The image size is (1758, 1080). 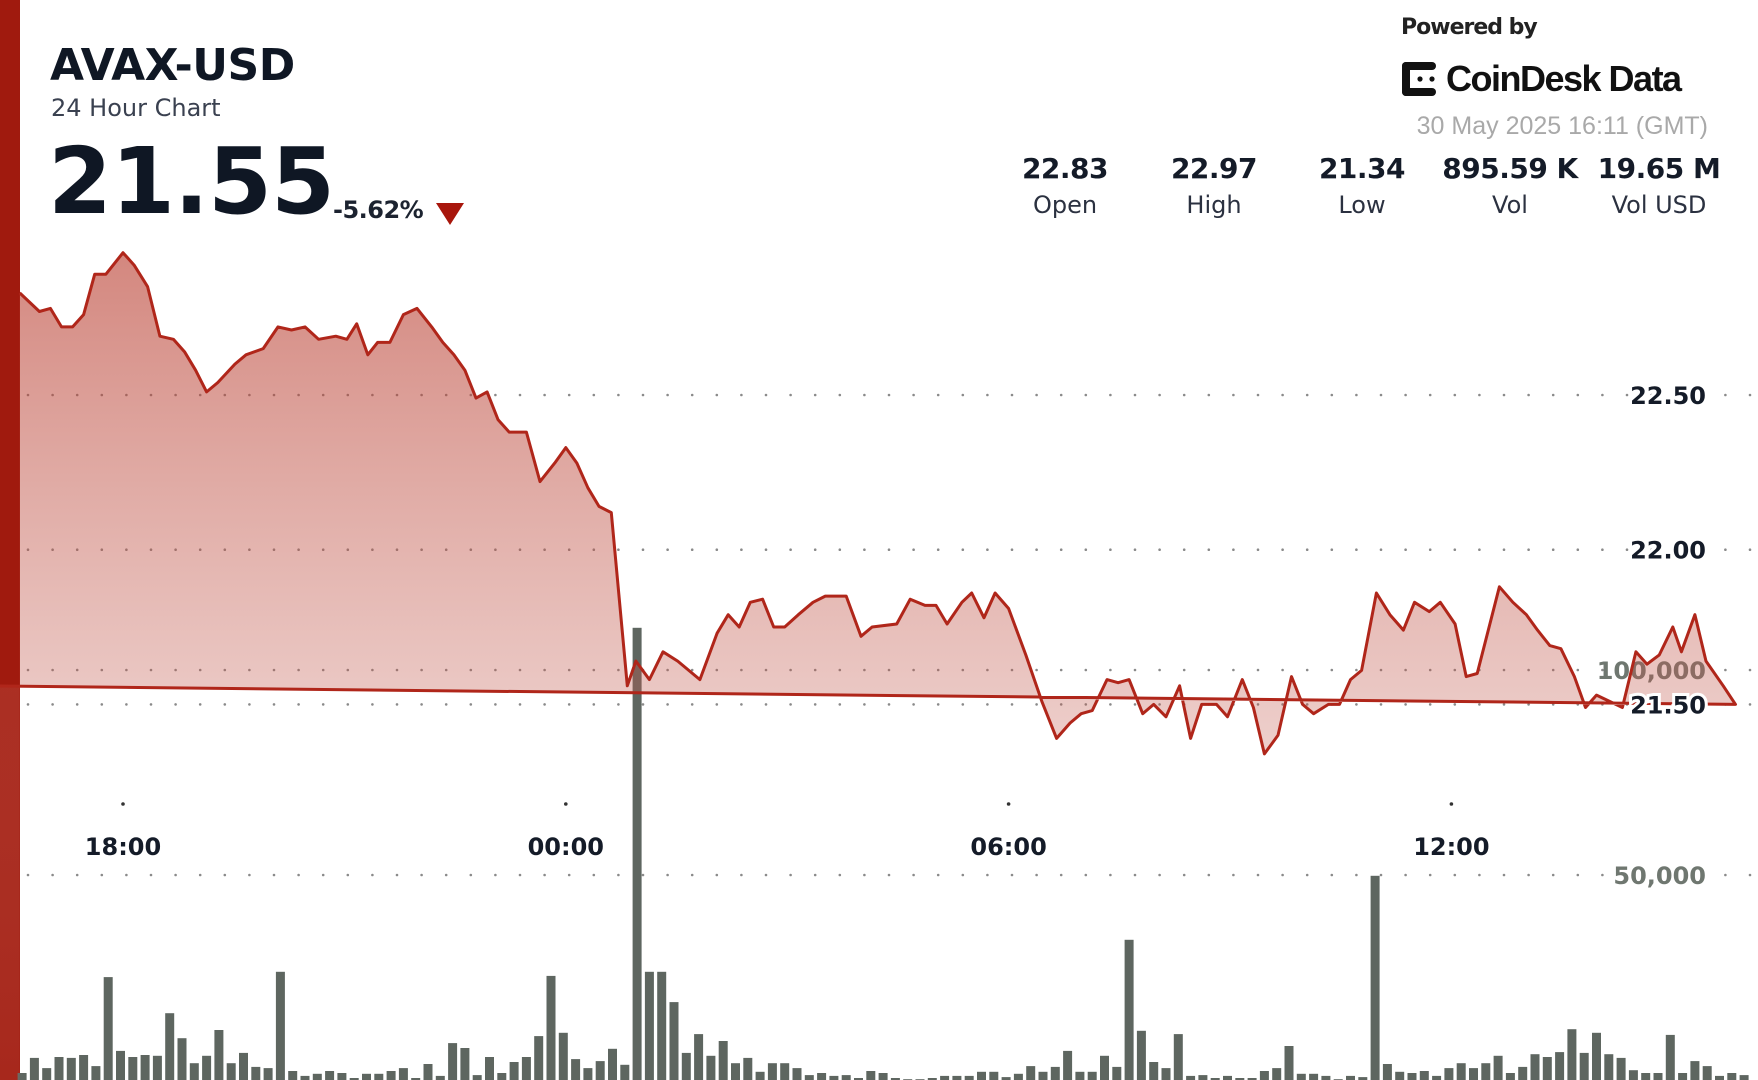 I want to click on stat-label: High, so click(x=1214, y=205).